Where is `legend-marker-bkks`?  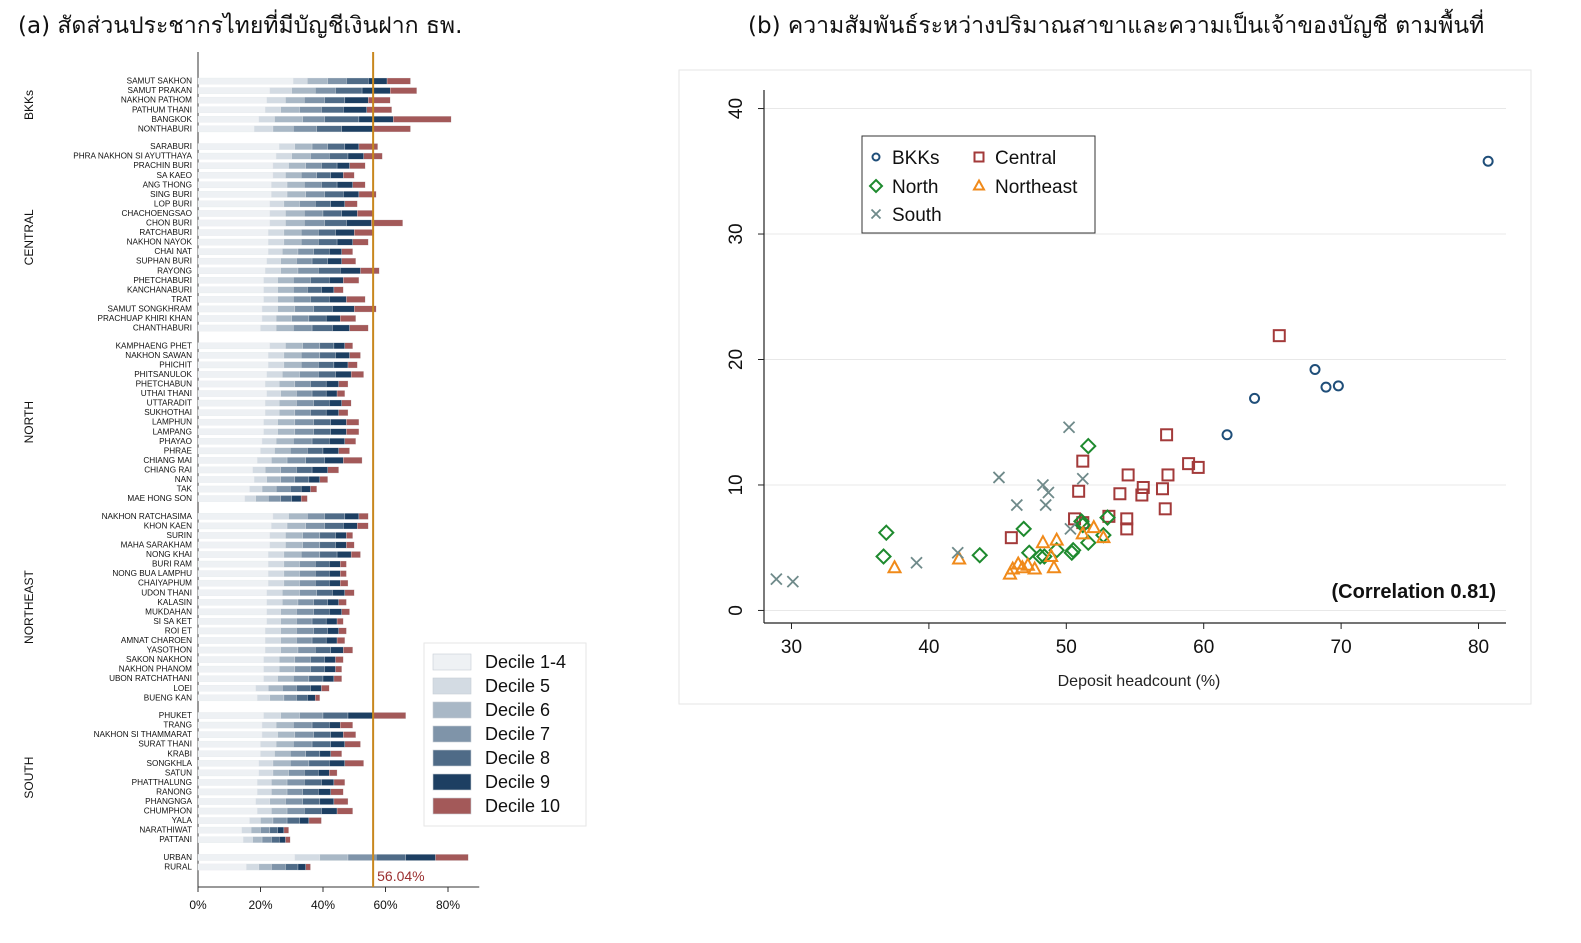
legend-marker-bkks is located at coordinates (876, 157).